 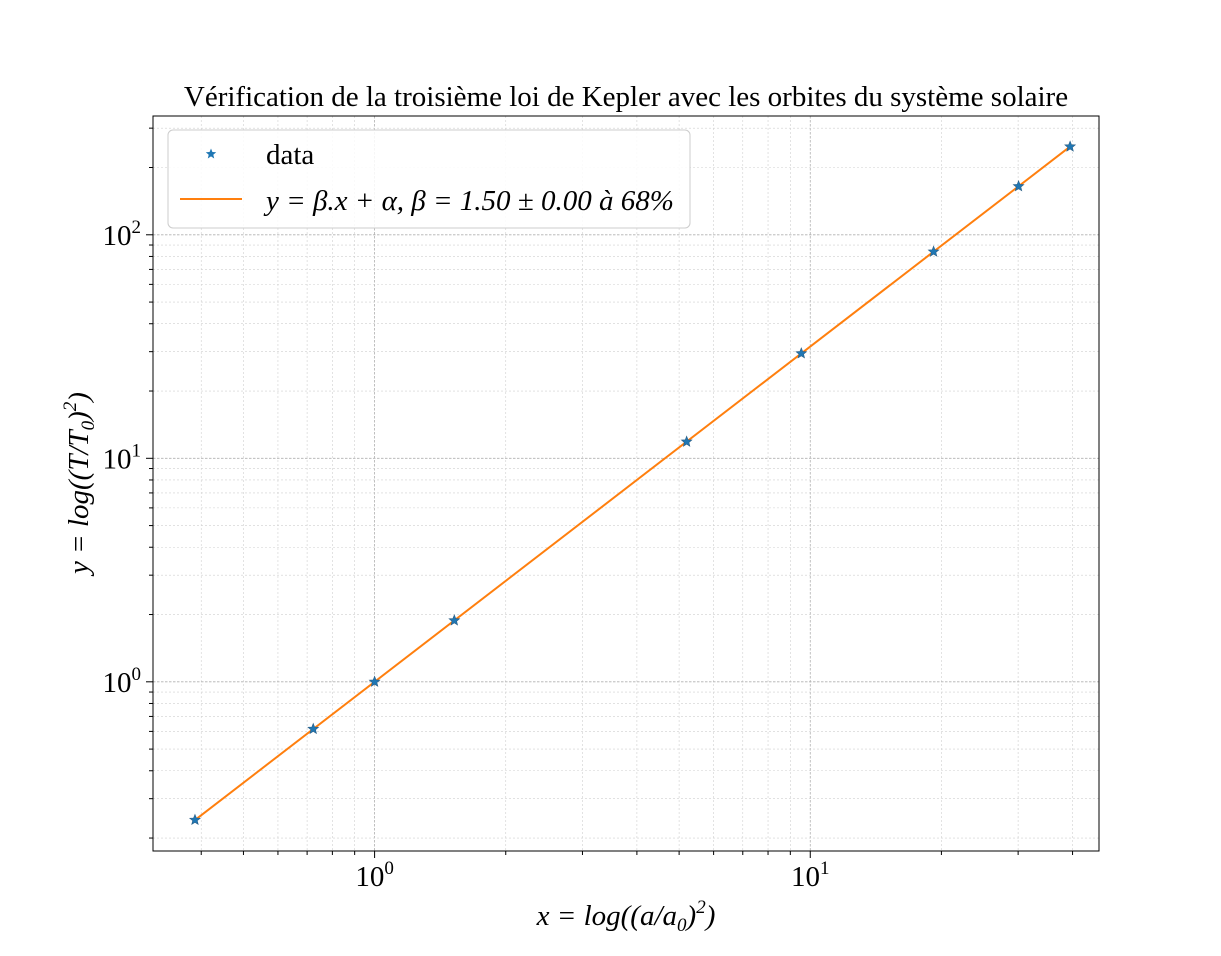 What do you see at coordinates (810, 875) in the screenshot?
I see `x-tick-label: 10¹` at bounding box center [810, 875].